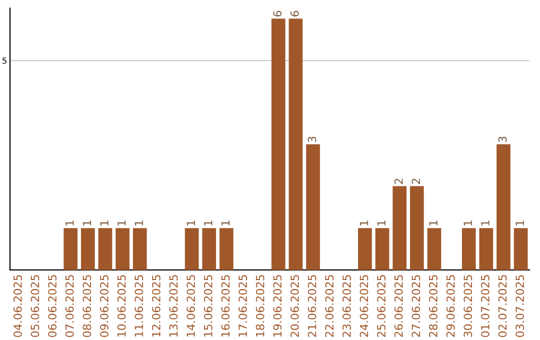 This screenshot has width=540, height=340. I want to click on x-tick-label: 15.06.2025, so click(208, 306).